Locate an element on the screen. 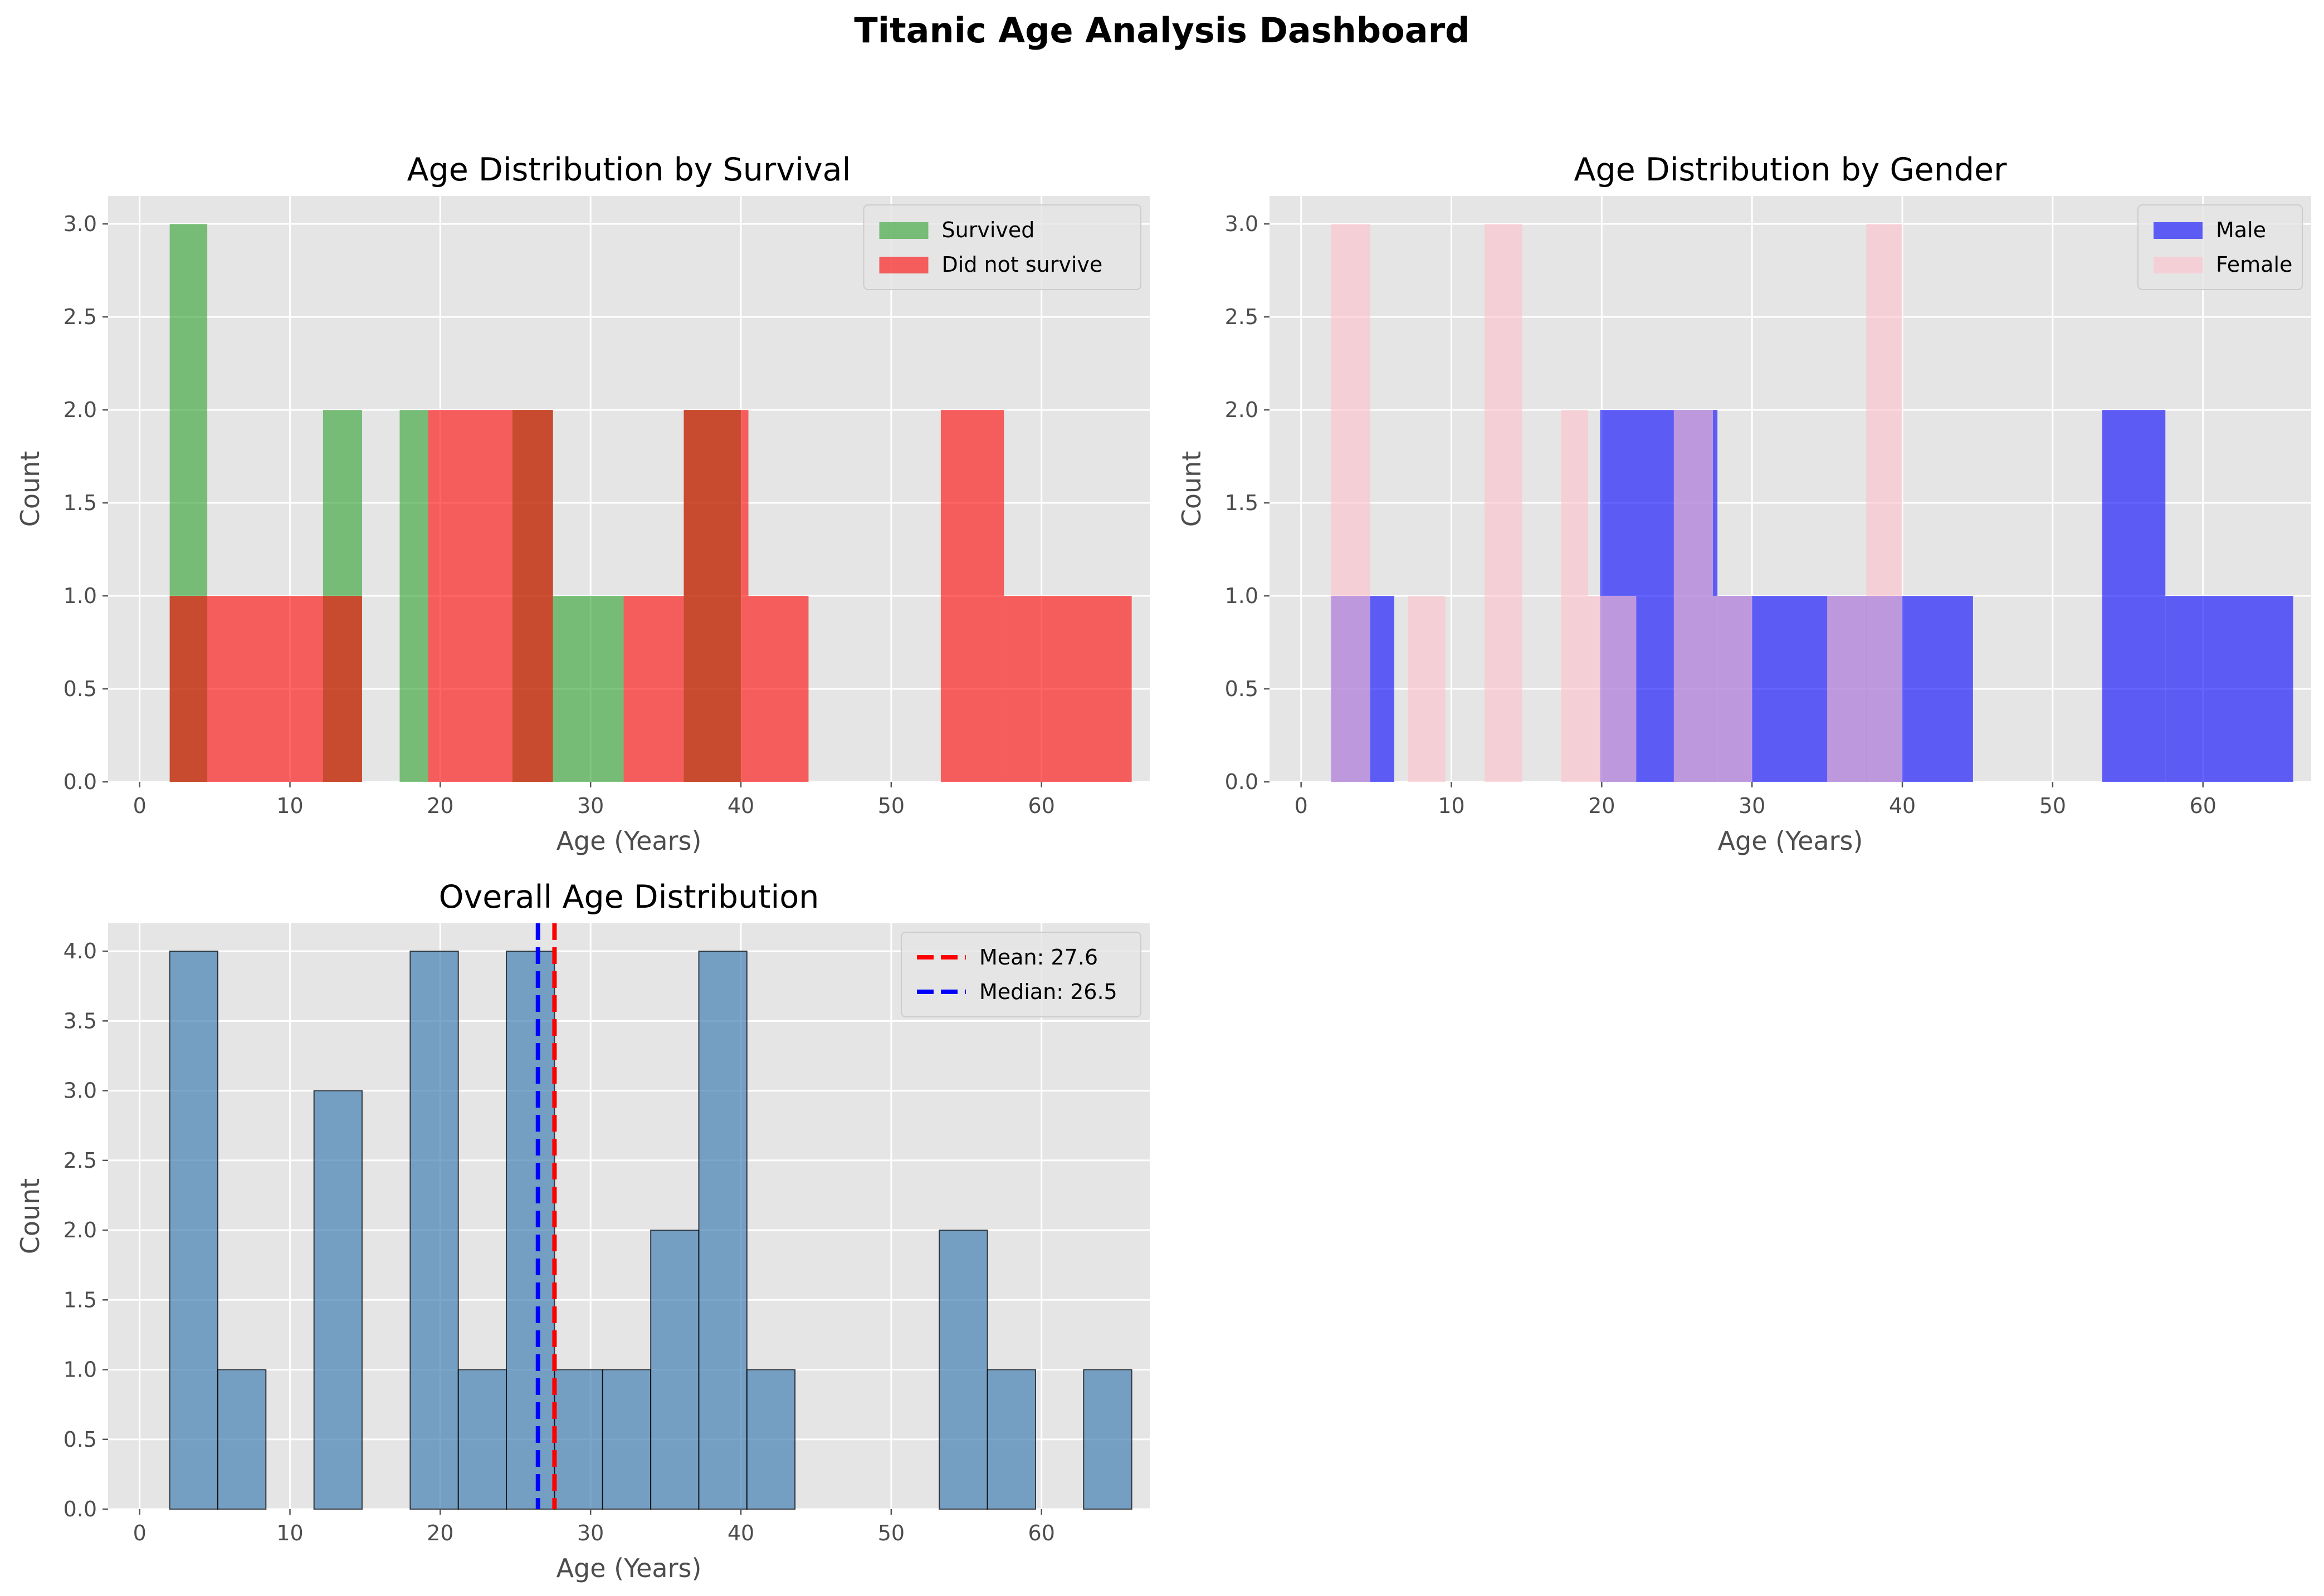  legend: Mean: 27.6 Median: 26.5 is located at coordinates (1021, 974).